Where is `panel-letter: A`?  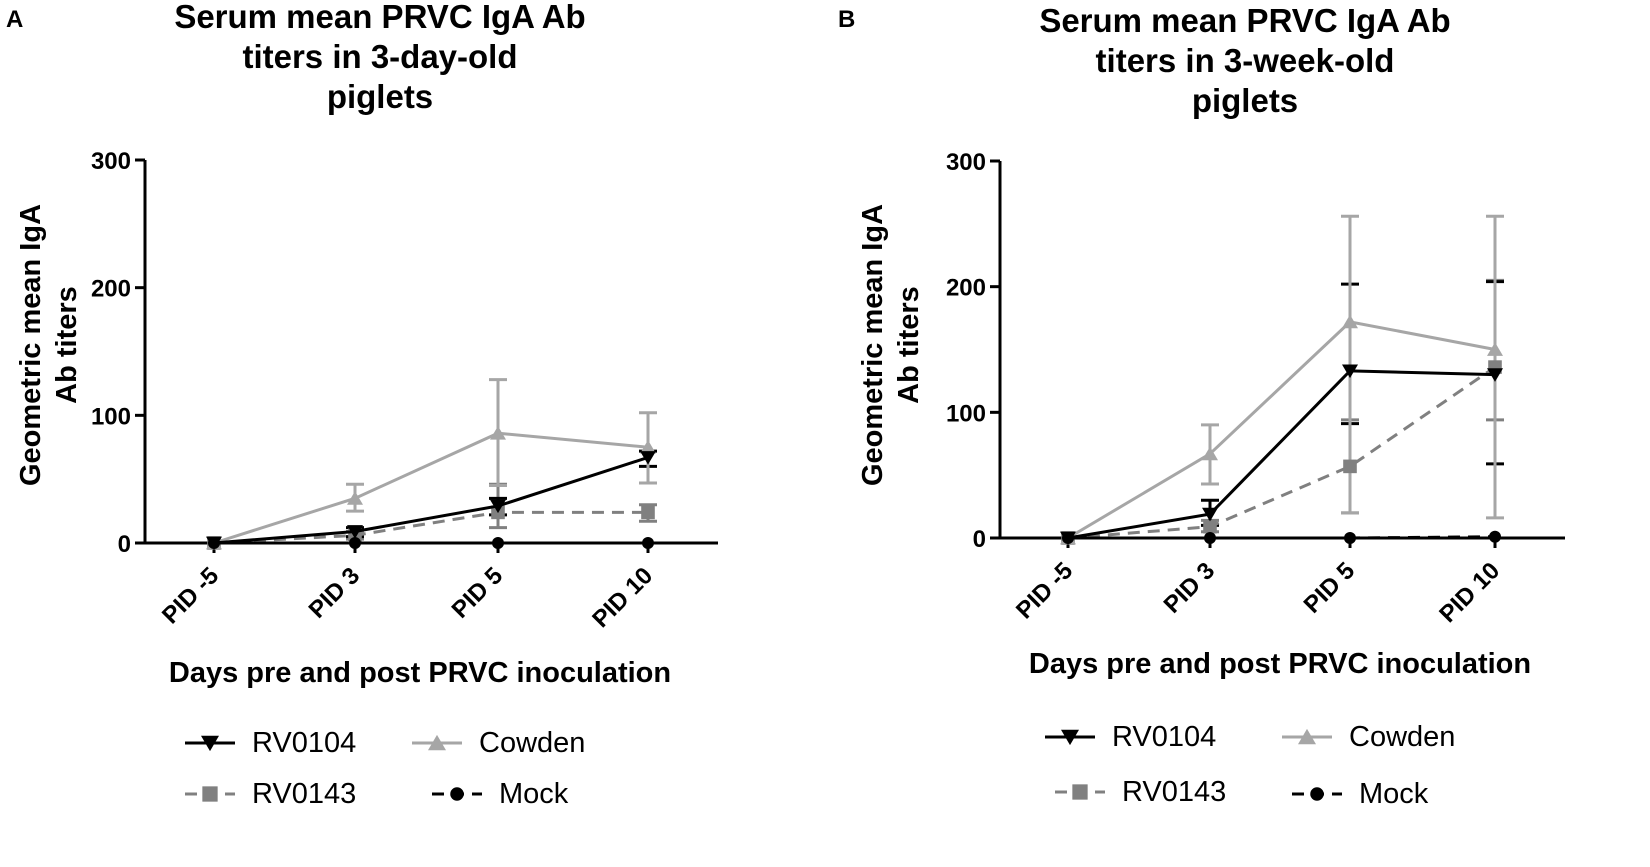 panel-letter: A is located at coordinates (14, 19).